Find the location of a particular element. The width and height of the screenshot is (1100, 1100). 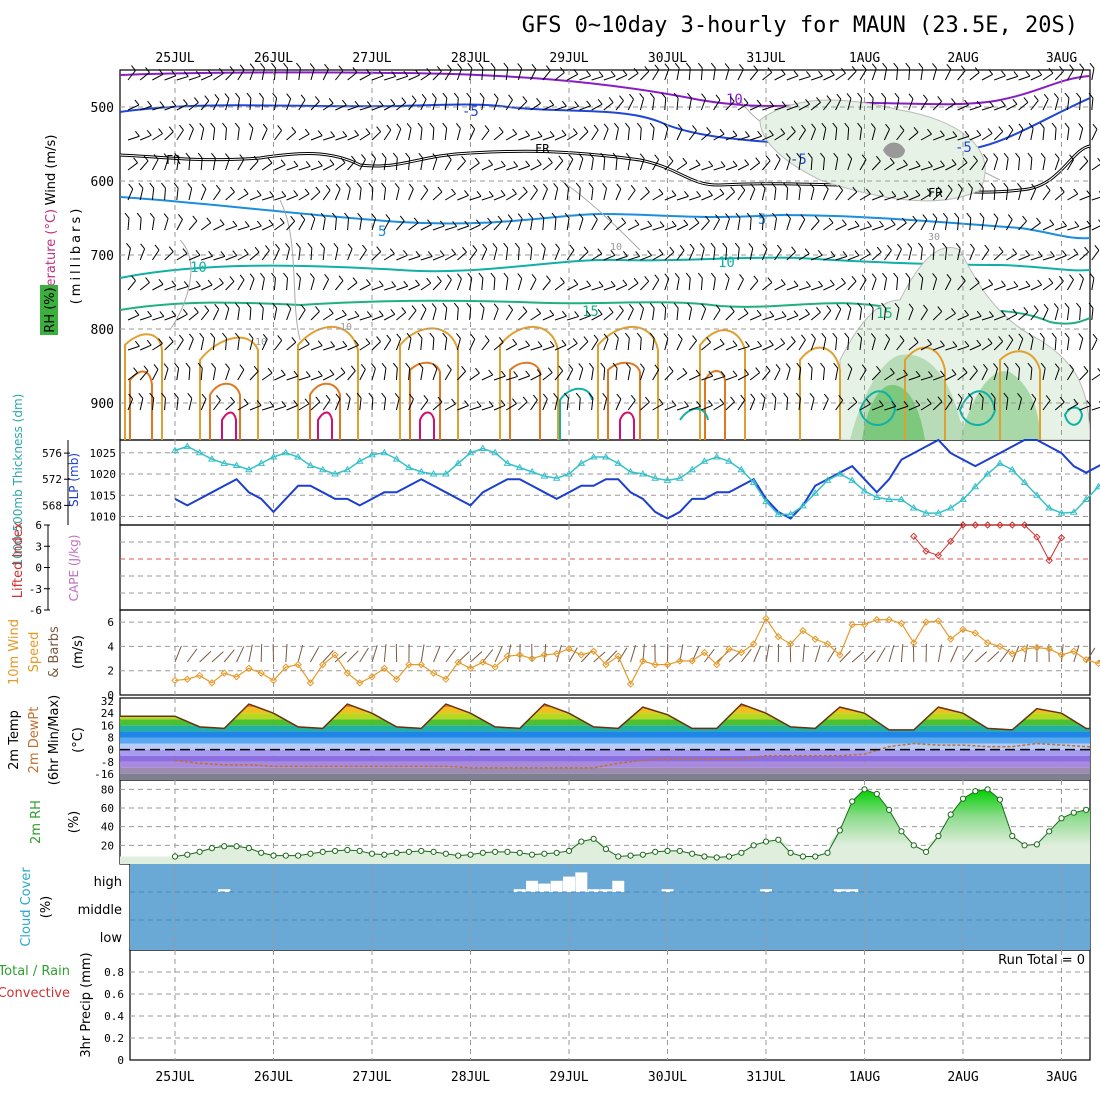

precip-run-total: Run Total = 0 is located at coordinates (1041, 960).